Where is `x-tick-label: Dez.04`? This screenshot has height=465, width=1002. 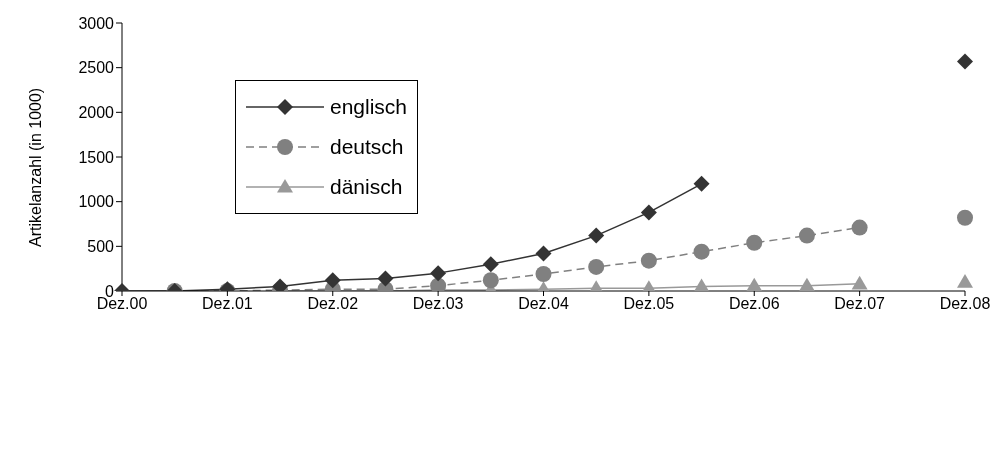 x-tick-label: Dez.04 is located at coordinates (543, 304).